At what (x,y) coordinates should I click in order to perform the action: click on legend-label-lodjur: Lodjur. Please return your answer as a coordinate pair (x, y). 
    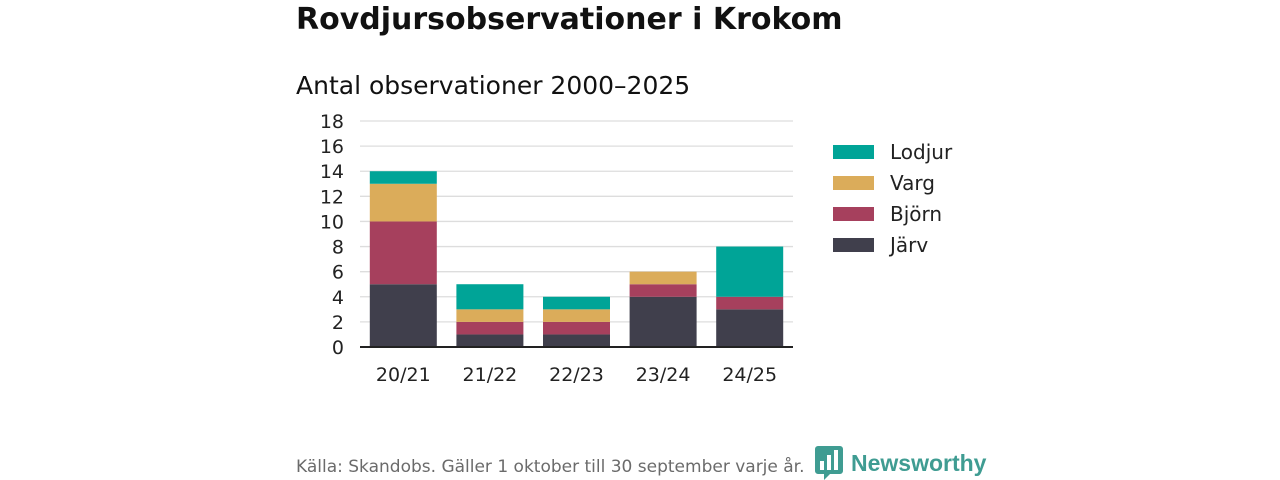
    Looking at the image, I should click on (921, 152).